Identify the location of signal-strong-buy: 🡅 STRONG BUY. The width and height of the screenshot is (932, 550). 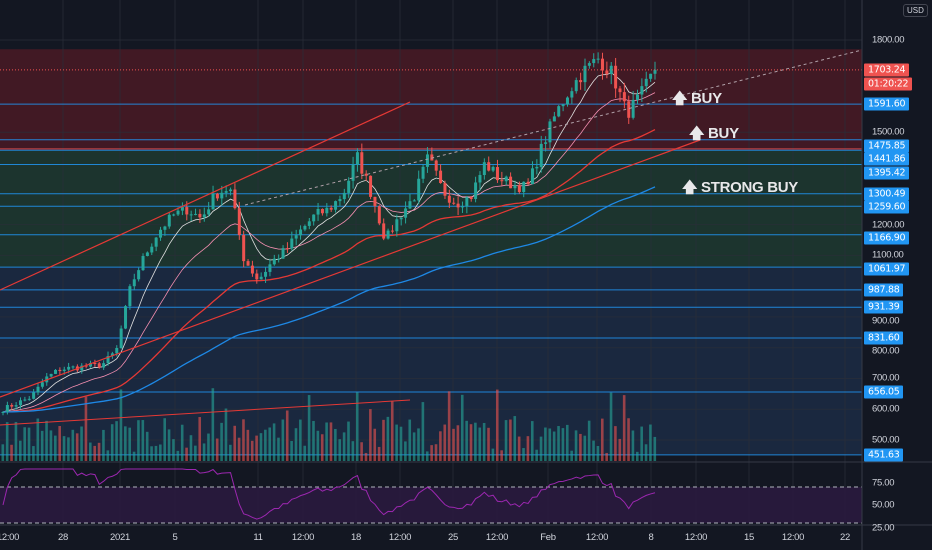
(740, 187).